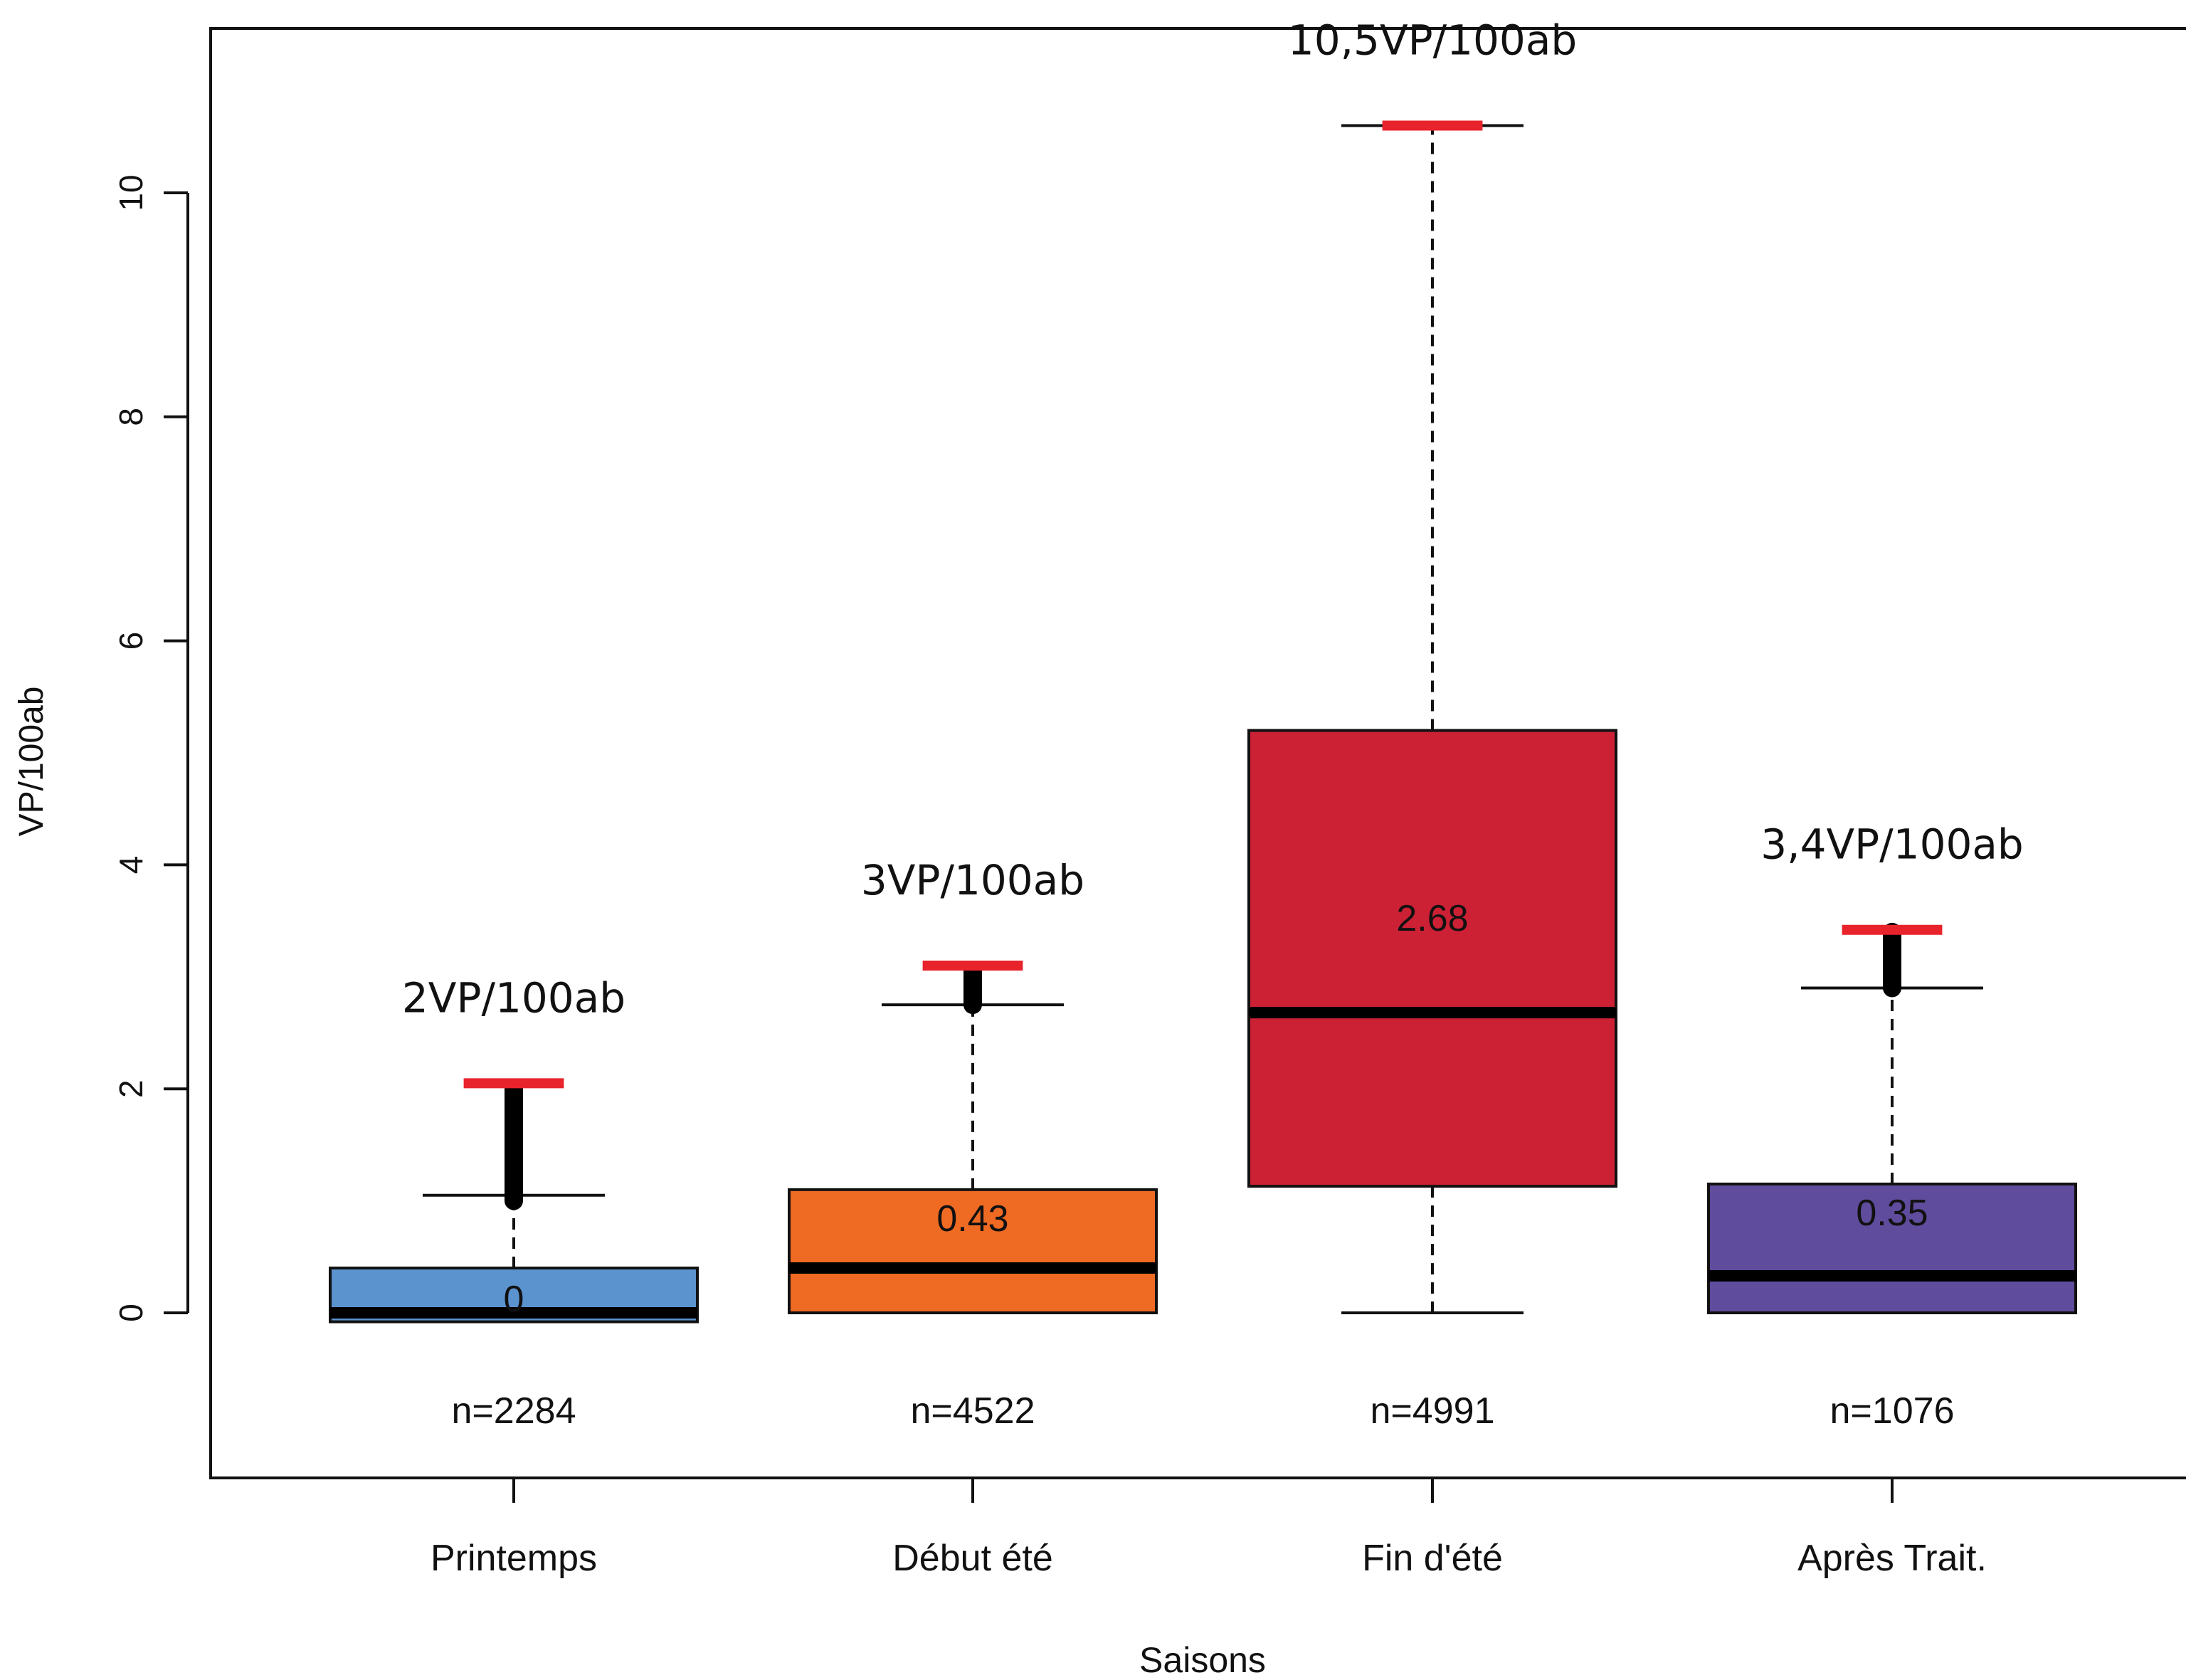  I want to click on median-value-label: 0, so click(514, 1299).